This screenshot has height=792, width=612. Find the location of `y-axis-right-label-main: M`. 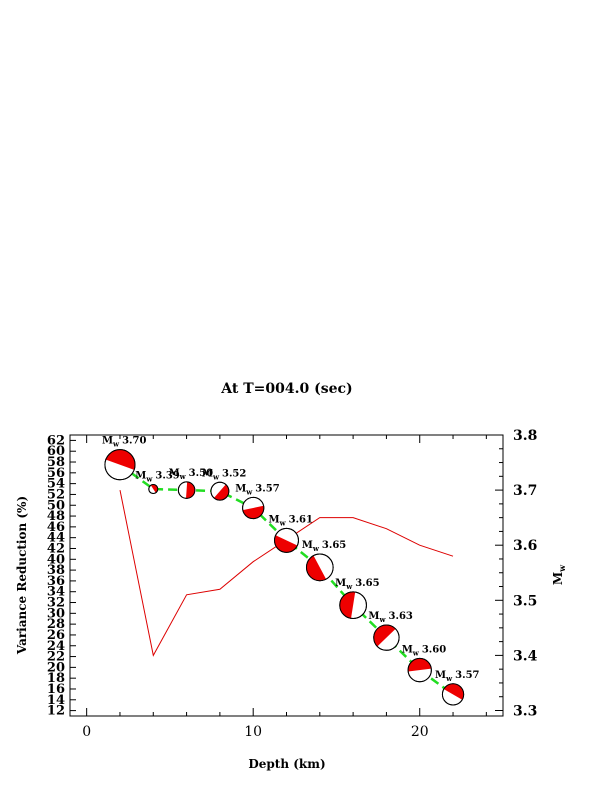

y-axis-right-label-main: M is located at coordinates (558, 578).